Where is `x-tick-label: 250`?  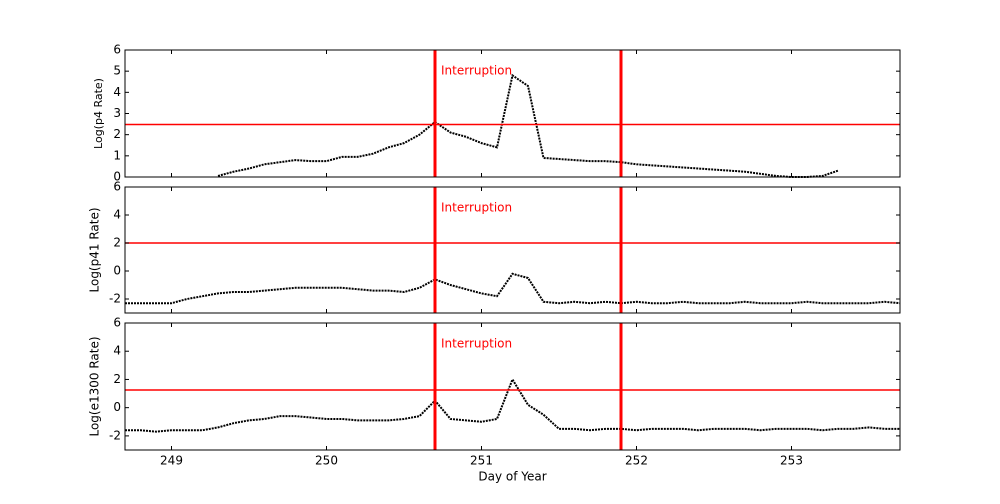
x-tick-label: 250 is located at coordinates (326, 461).